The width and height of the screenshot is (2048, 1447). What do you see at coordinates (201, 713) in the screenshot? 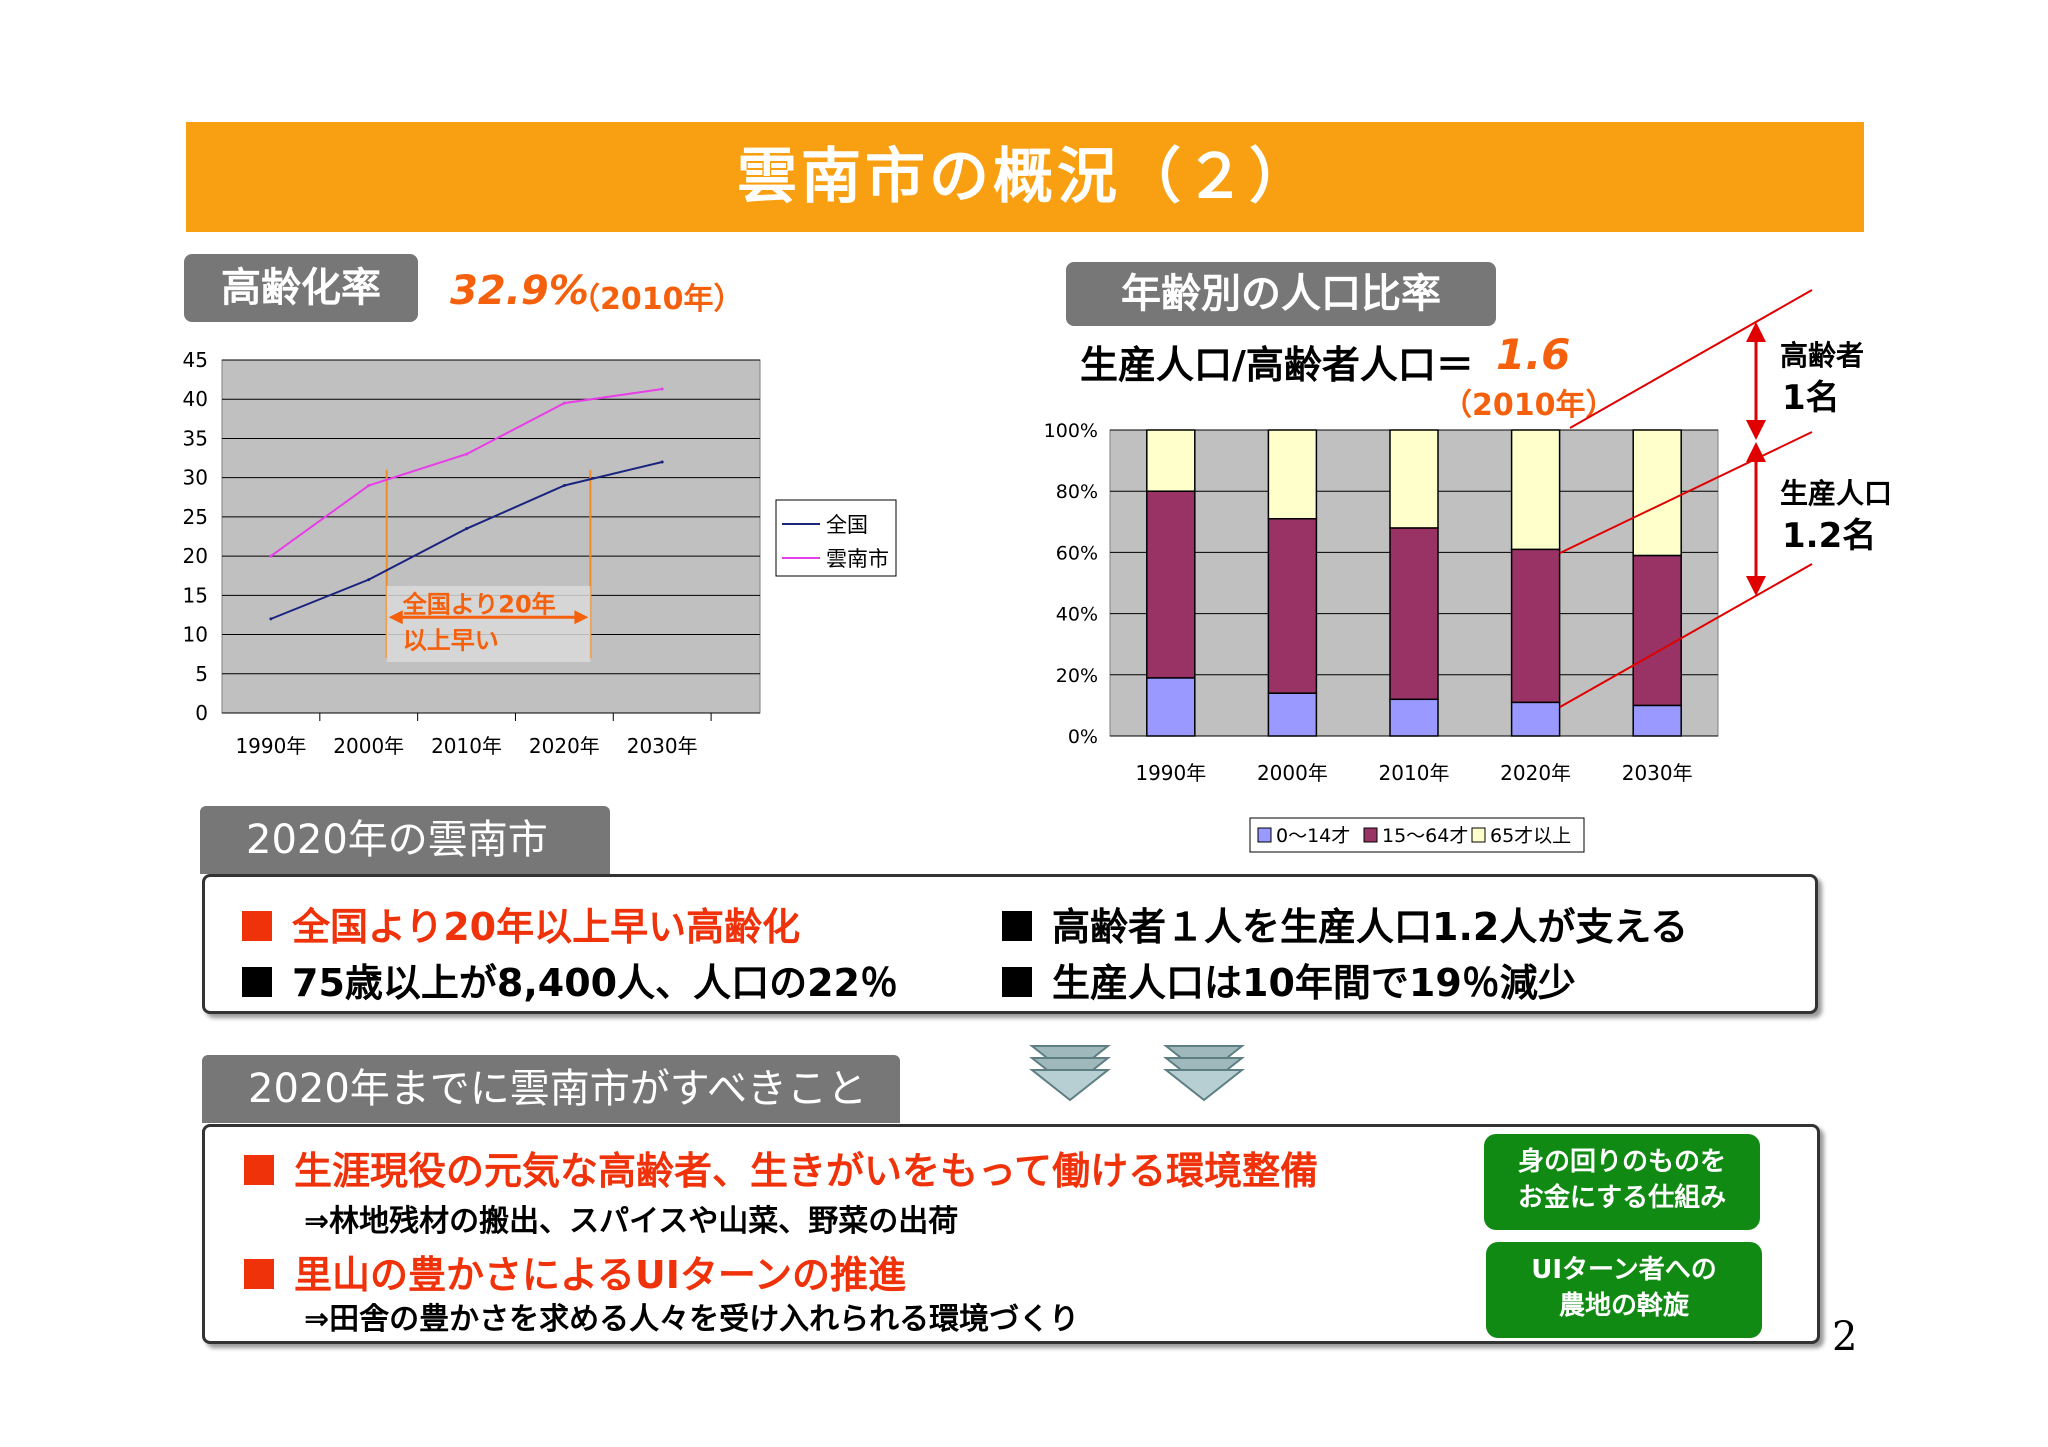
I see `y-tick-label: 0` at bounding box center [201, 713].